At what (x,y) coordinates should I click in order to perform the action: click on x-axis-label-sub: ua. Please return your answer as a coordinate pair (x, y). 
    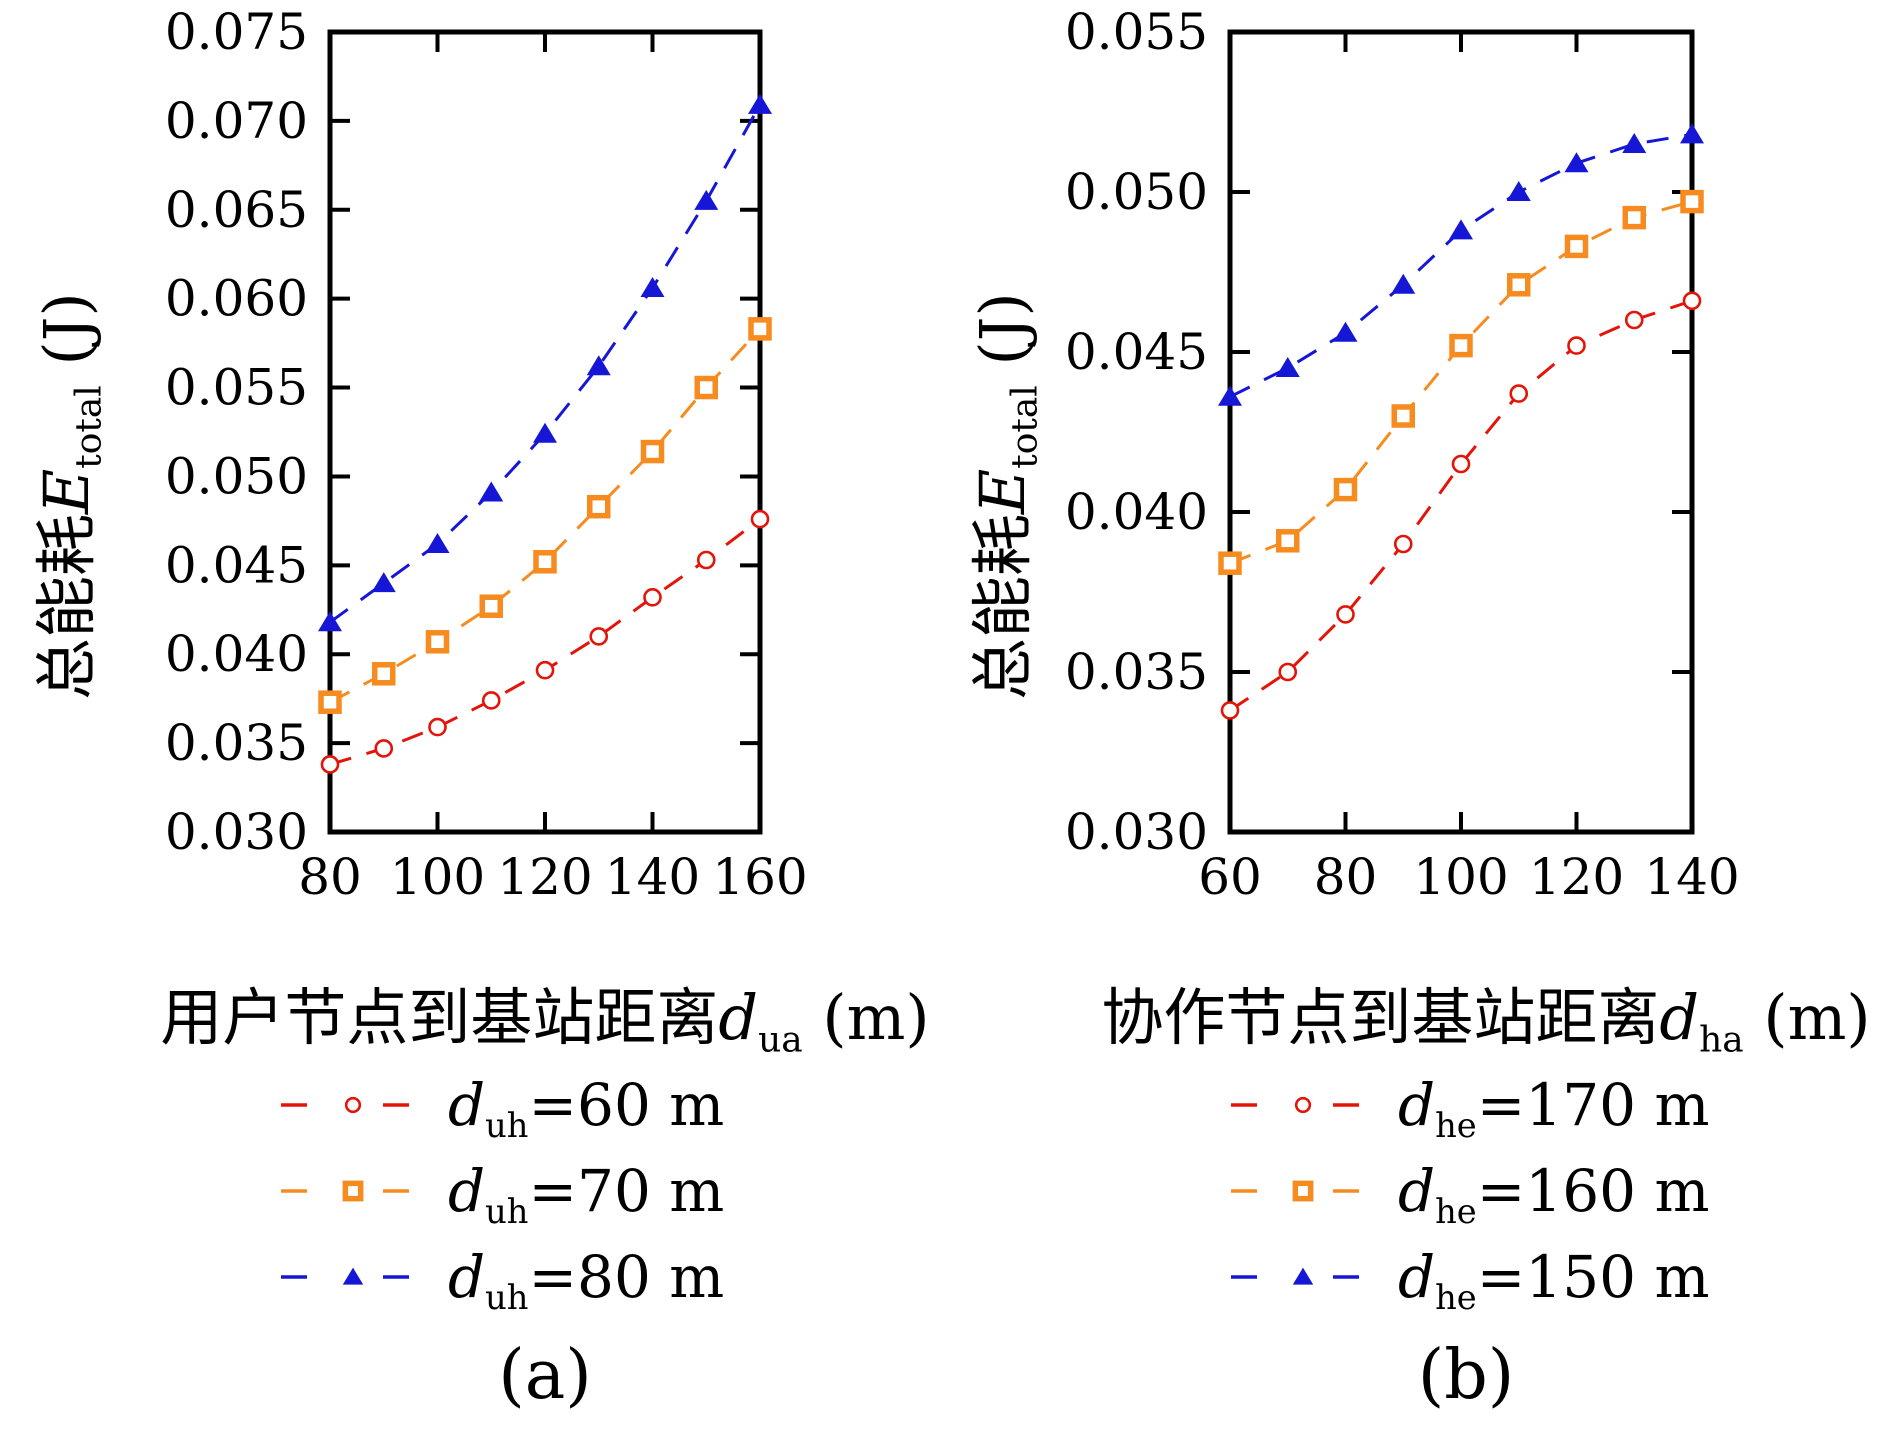
    Looking at the image, I should click on (780, 1040).